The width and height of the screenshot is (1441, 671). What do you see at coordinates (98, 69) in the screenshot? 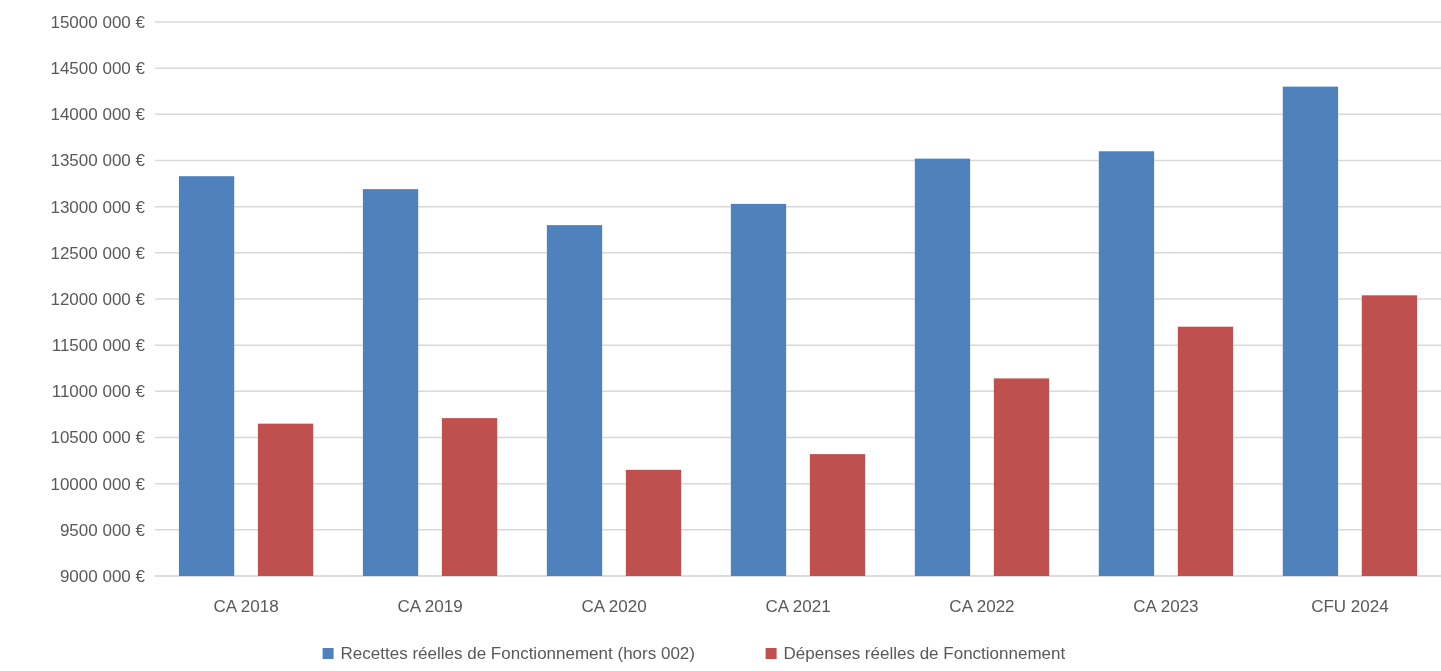
I see `y-tick-label: 14500 000 €` at bounding box center [98, 69].